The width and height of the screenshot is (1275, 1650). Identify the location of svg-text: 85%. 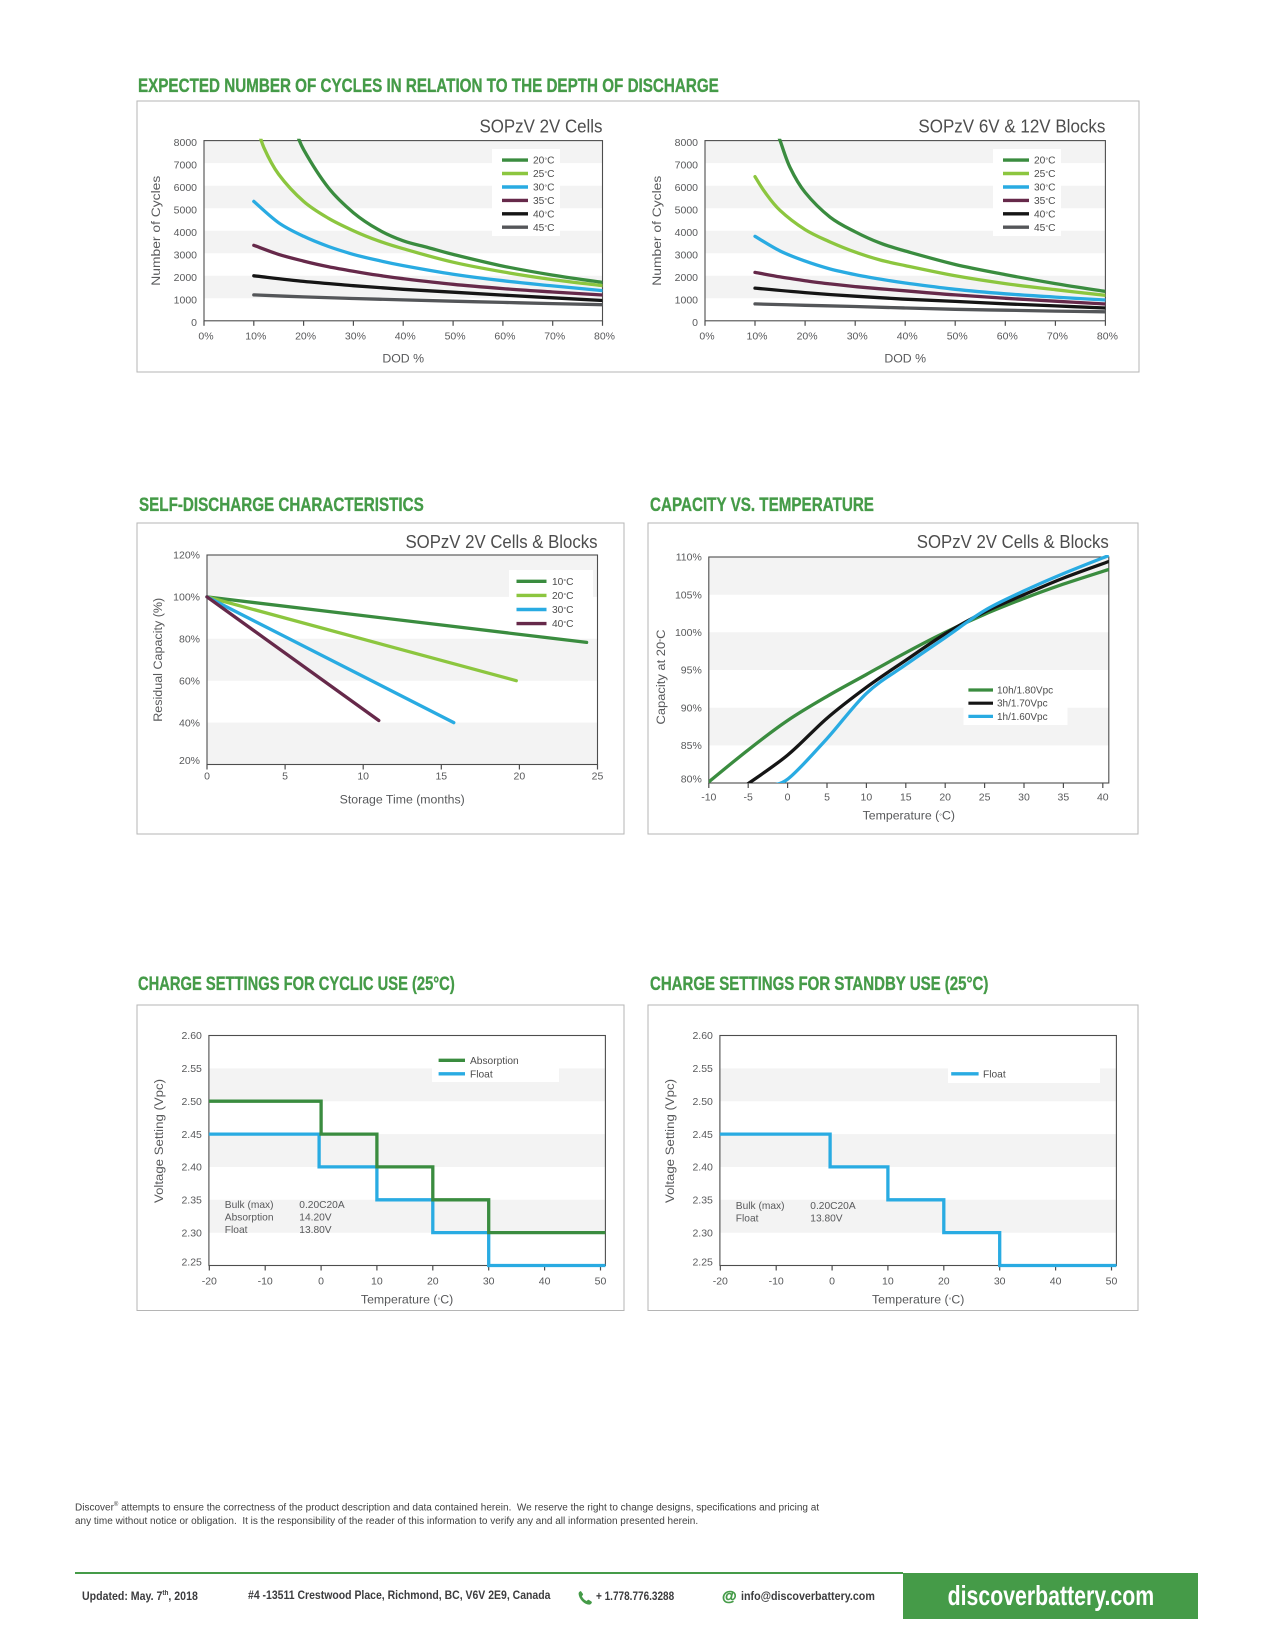
(691, 746).